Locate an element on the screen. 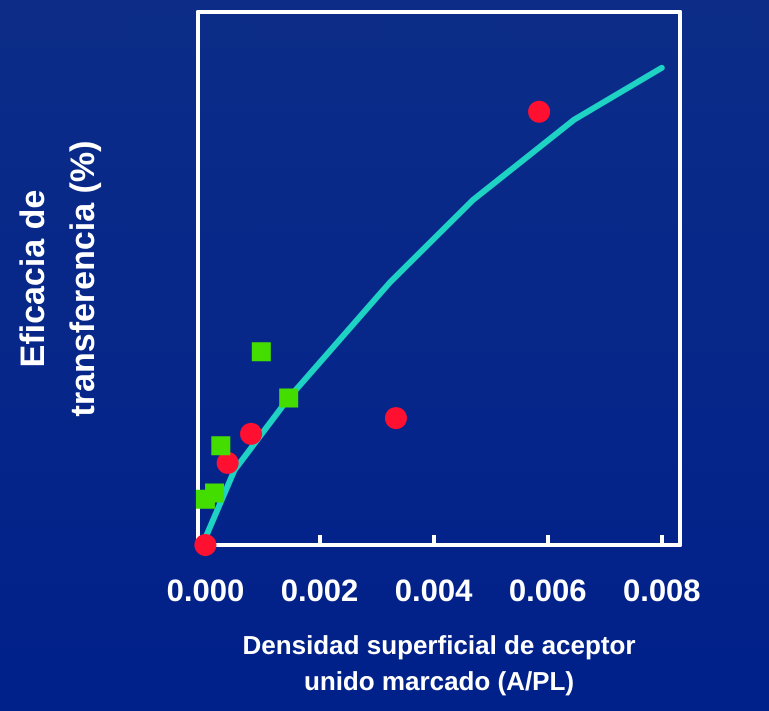 The height and width of the screenshot is (711, 769). x-tick-label: 0.004 is located at coordinates (434, 590).